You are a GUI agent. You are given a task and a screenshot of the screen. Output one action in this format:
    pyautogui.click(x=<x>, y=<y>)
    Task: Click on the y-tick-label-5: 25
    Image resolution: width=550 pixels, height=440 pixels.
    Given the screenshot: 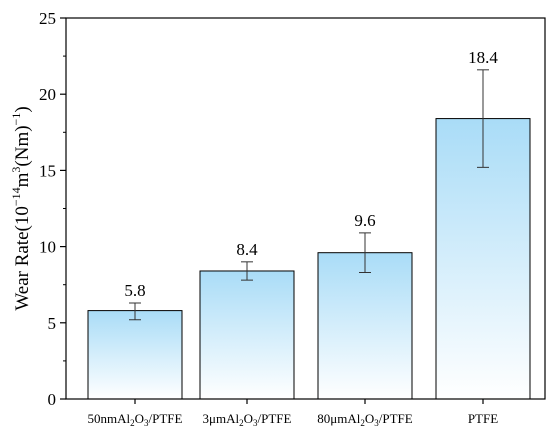 What is the action you would take?
    pyautogui.click(x=47, y=18)
    